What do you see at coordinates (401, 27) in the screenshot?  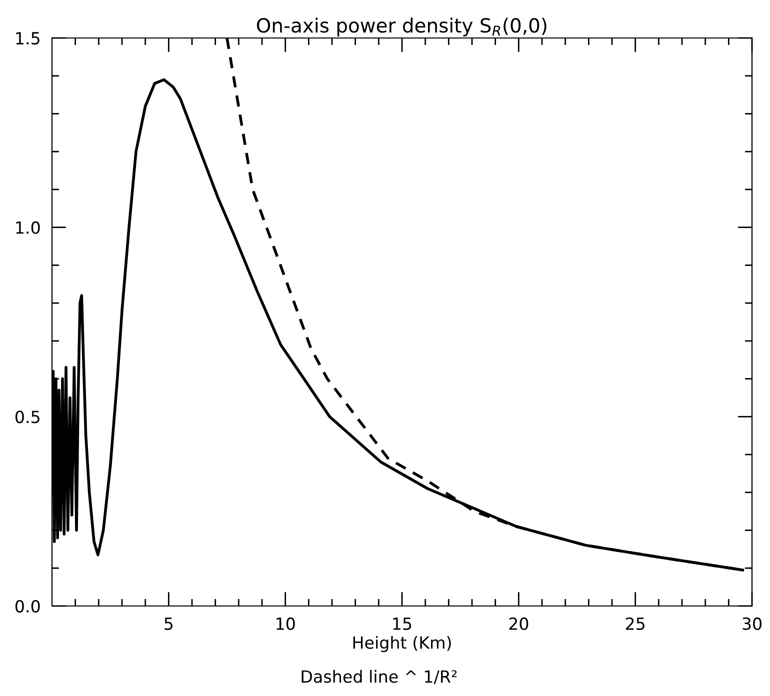 I see `chart-title: On-axis power density S$_{R}$(0,0)` at bounding box center [401, 27].